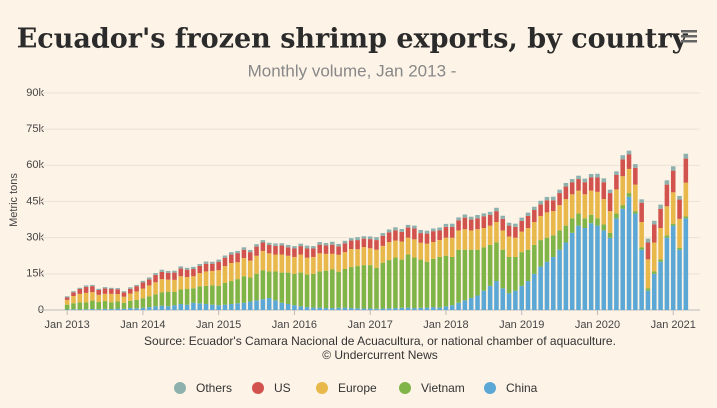 This screenshot has height=408, width=717. What do you see at coordinates (597, 325) in the screenshot?
I see `x-tick-label: Jan 2020` at bounding box center [597, 325].